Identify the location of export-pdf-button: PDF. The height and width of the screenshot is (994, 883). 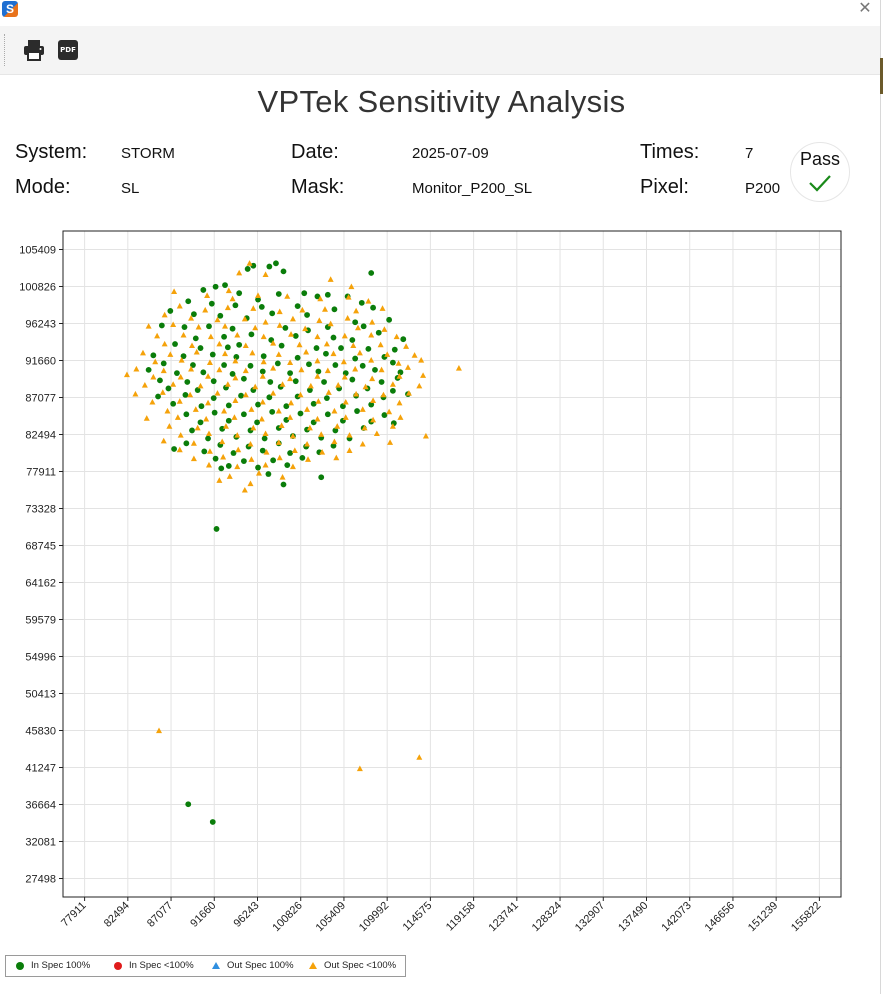
(68, 50).